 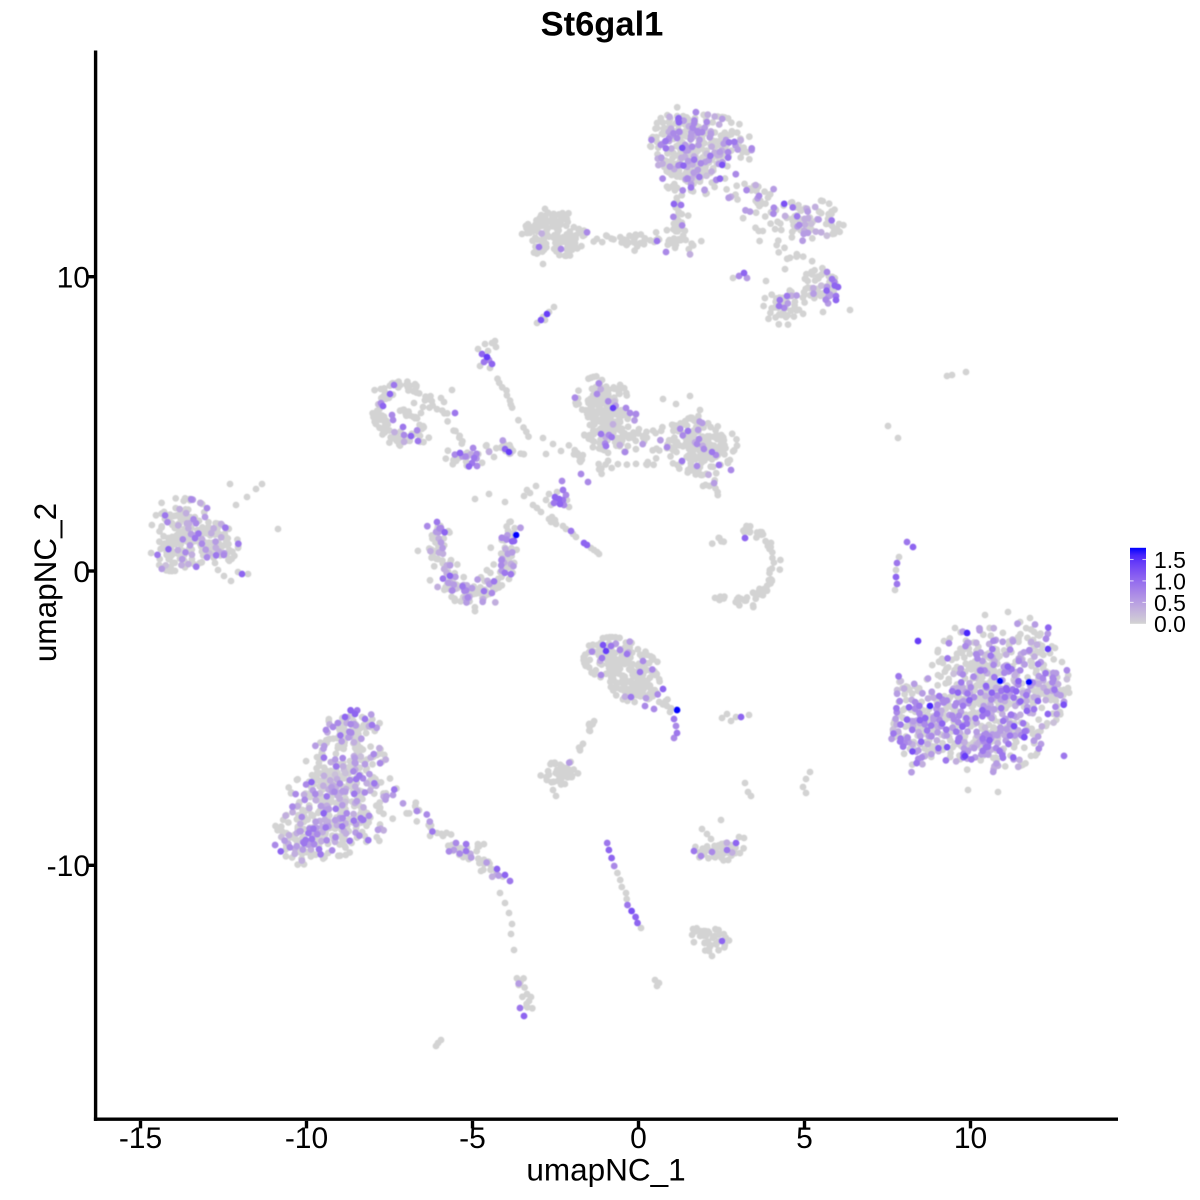 What do you see at coordinates (1170, 560) in the screenshot?
I see `svg-text: 1.5` at bounding box center [1170, 560].